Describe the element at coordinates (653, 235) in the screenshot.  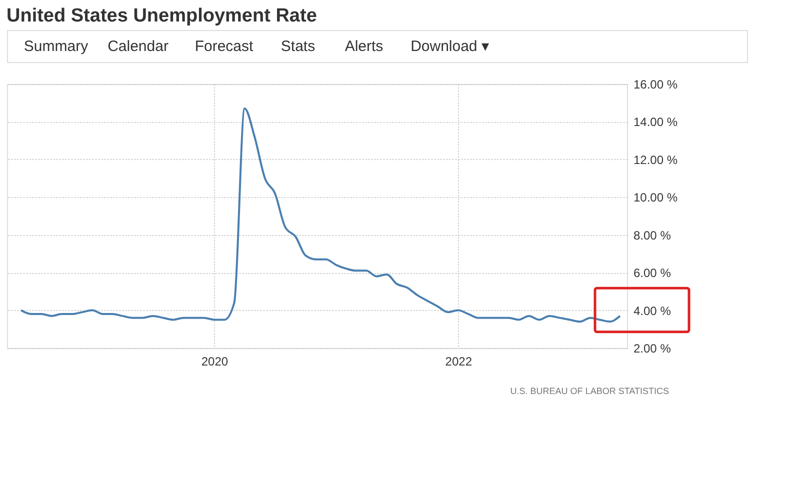
I see `y-tick-label: 8.00 %` at that location.